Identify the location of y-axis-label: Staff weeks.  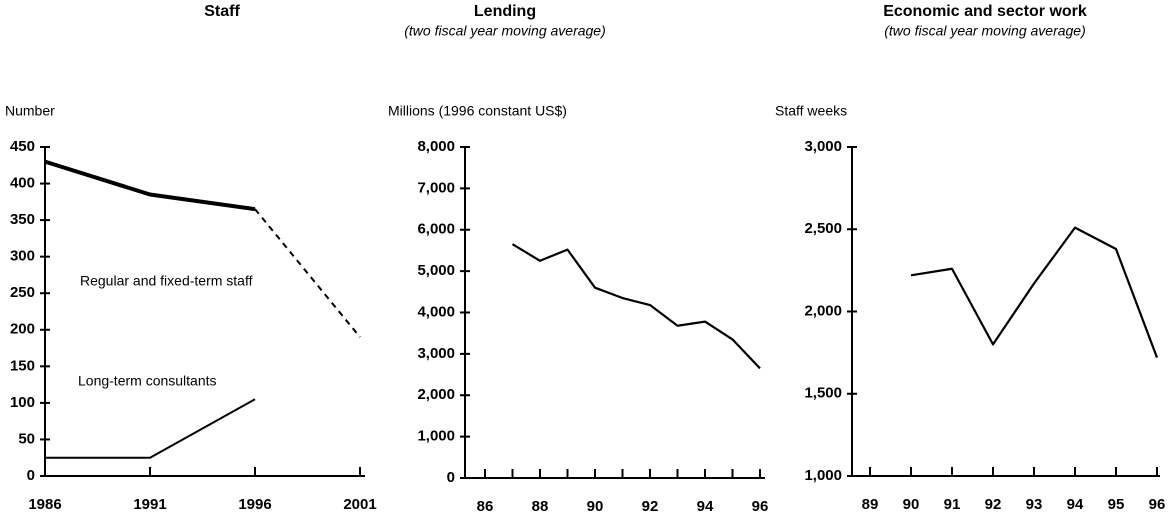
(811, 111).